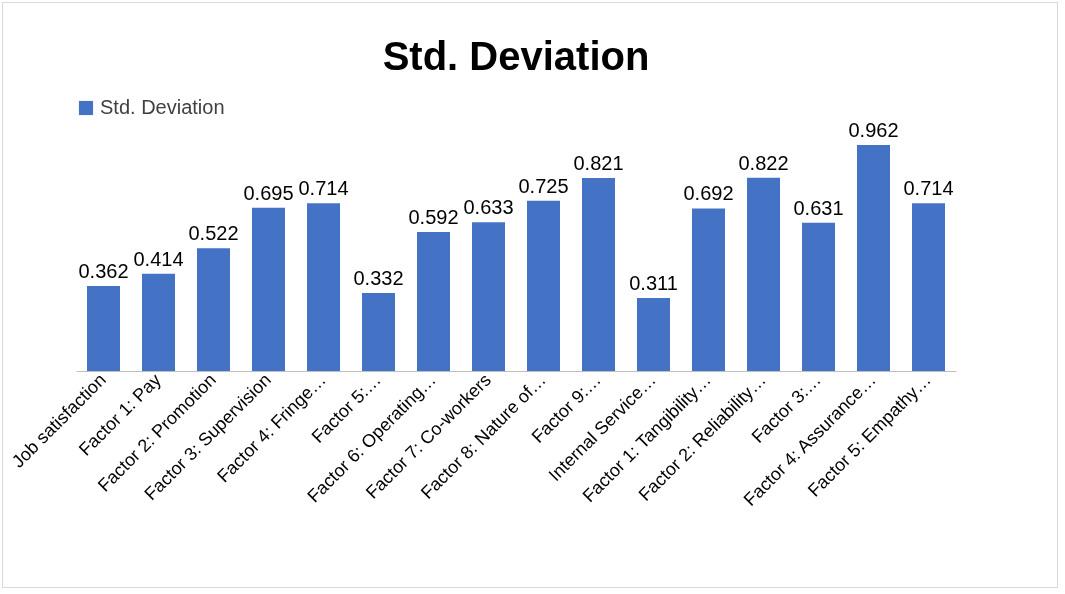 The image size is (1065, 594). What do you see at coordinates (158, 258) in the screenshot?
I see `data-label: 0.414` at bounding box center [158, 258].